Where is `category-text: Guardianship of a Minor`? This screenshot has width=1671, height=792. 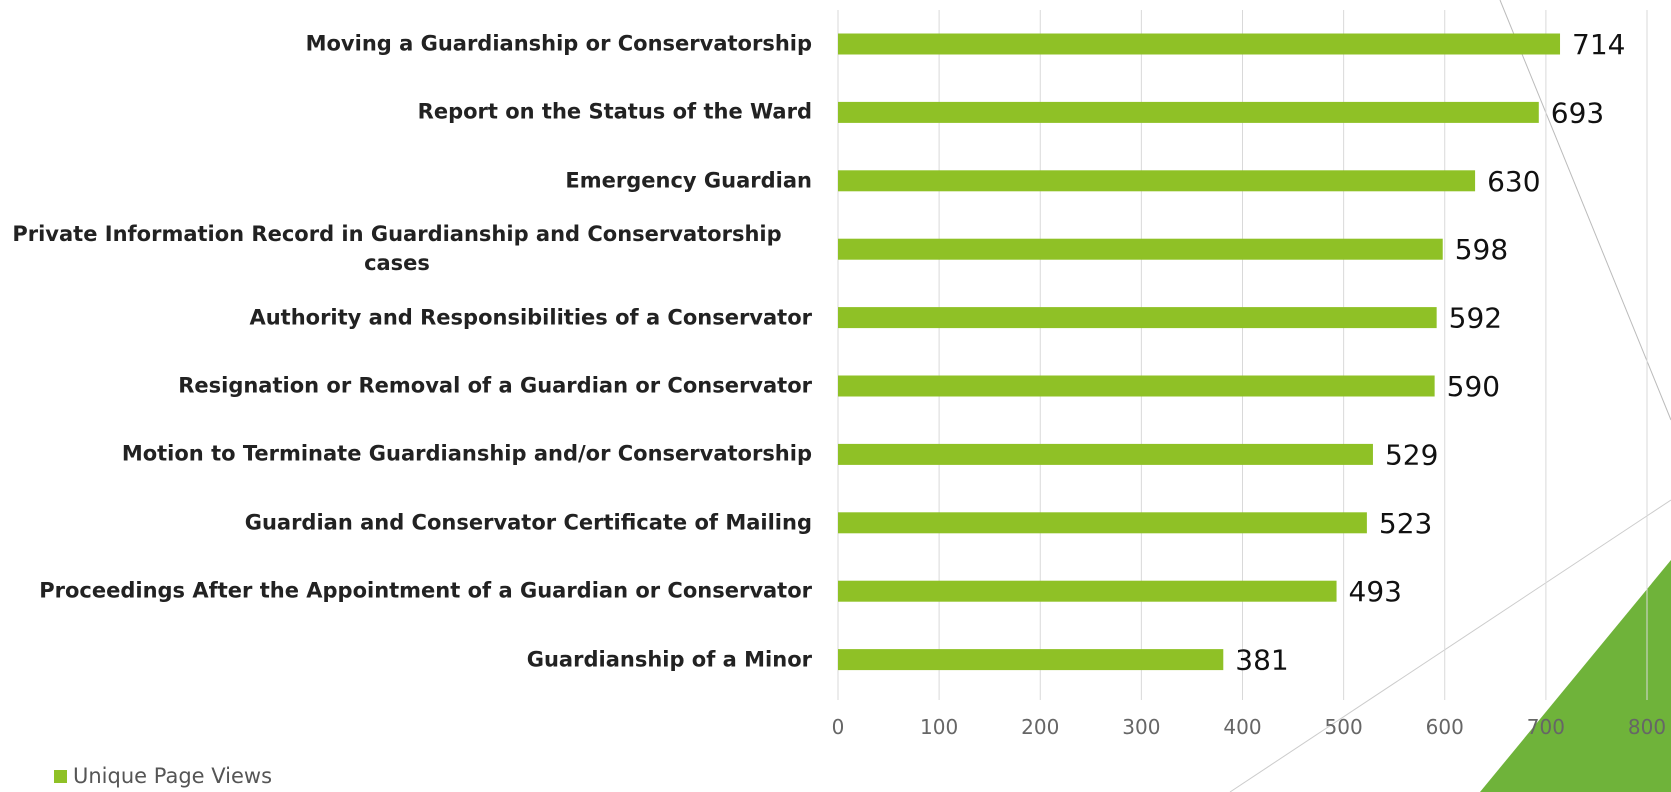
category-text: Guardianship of a Minor is located at coordinates (669, 659).